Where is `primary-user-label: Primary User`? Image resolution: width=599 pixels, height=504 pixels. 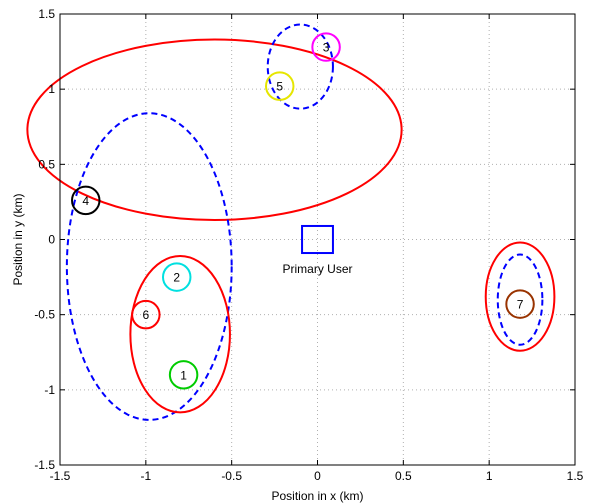 primary-user-label: Primary User is located at coordinates (317, 269).